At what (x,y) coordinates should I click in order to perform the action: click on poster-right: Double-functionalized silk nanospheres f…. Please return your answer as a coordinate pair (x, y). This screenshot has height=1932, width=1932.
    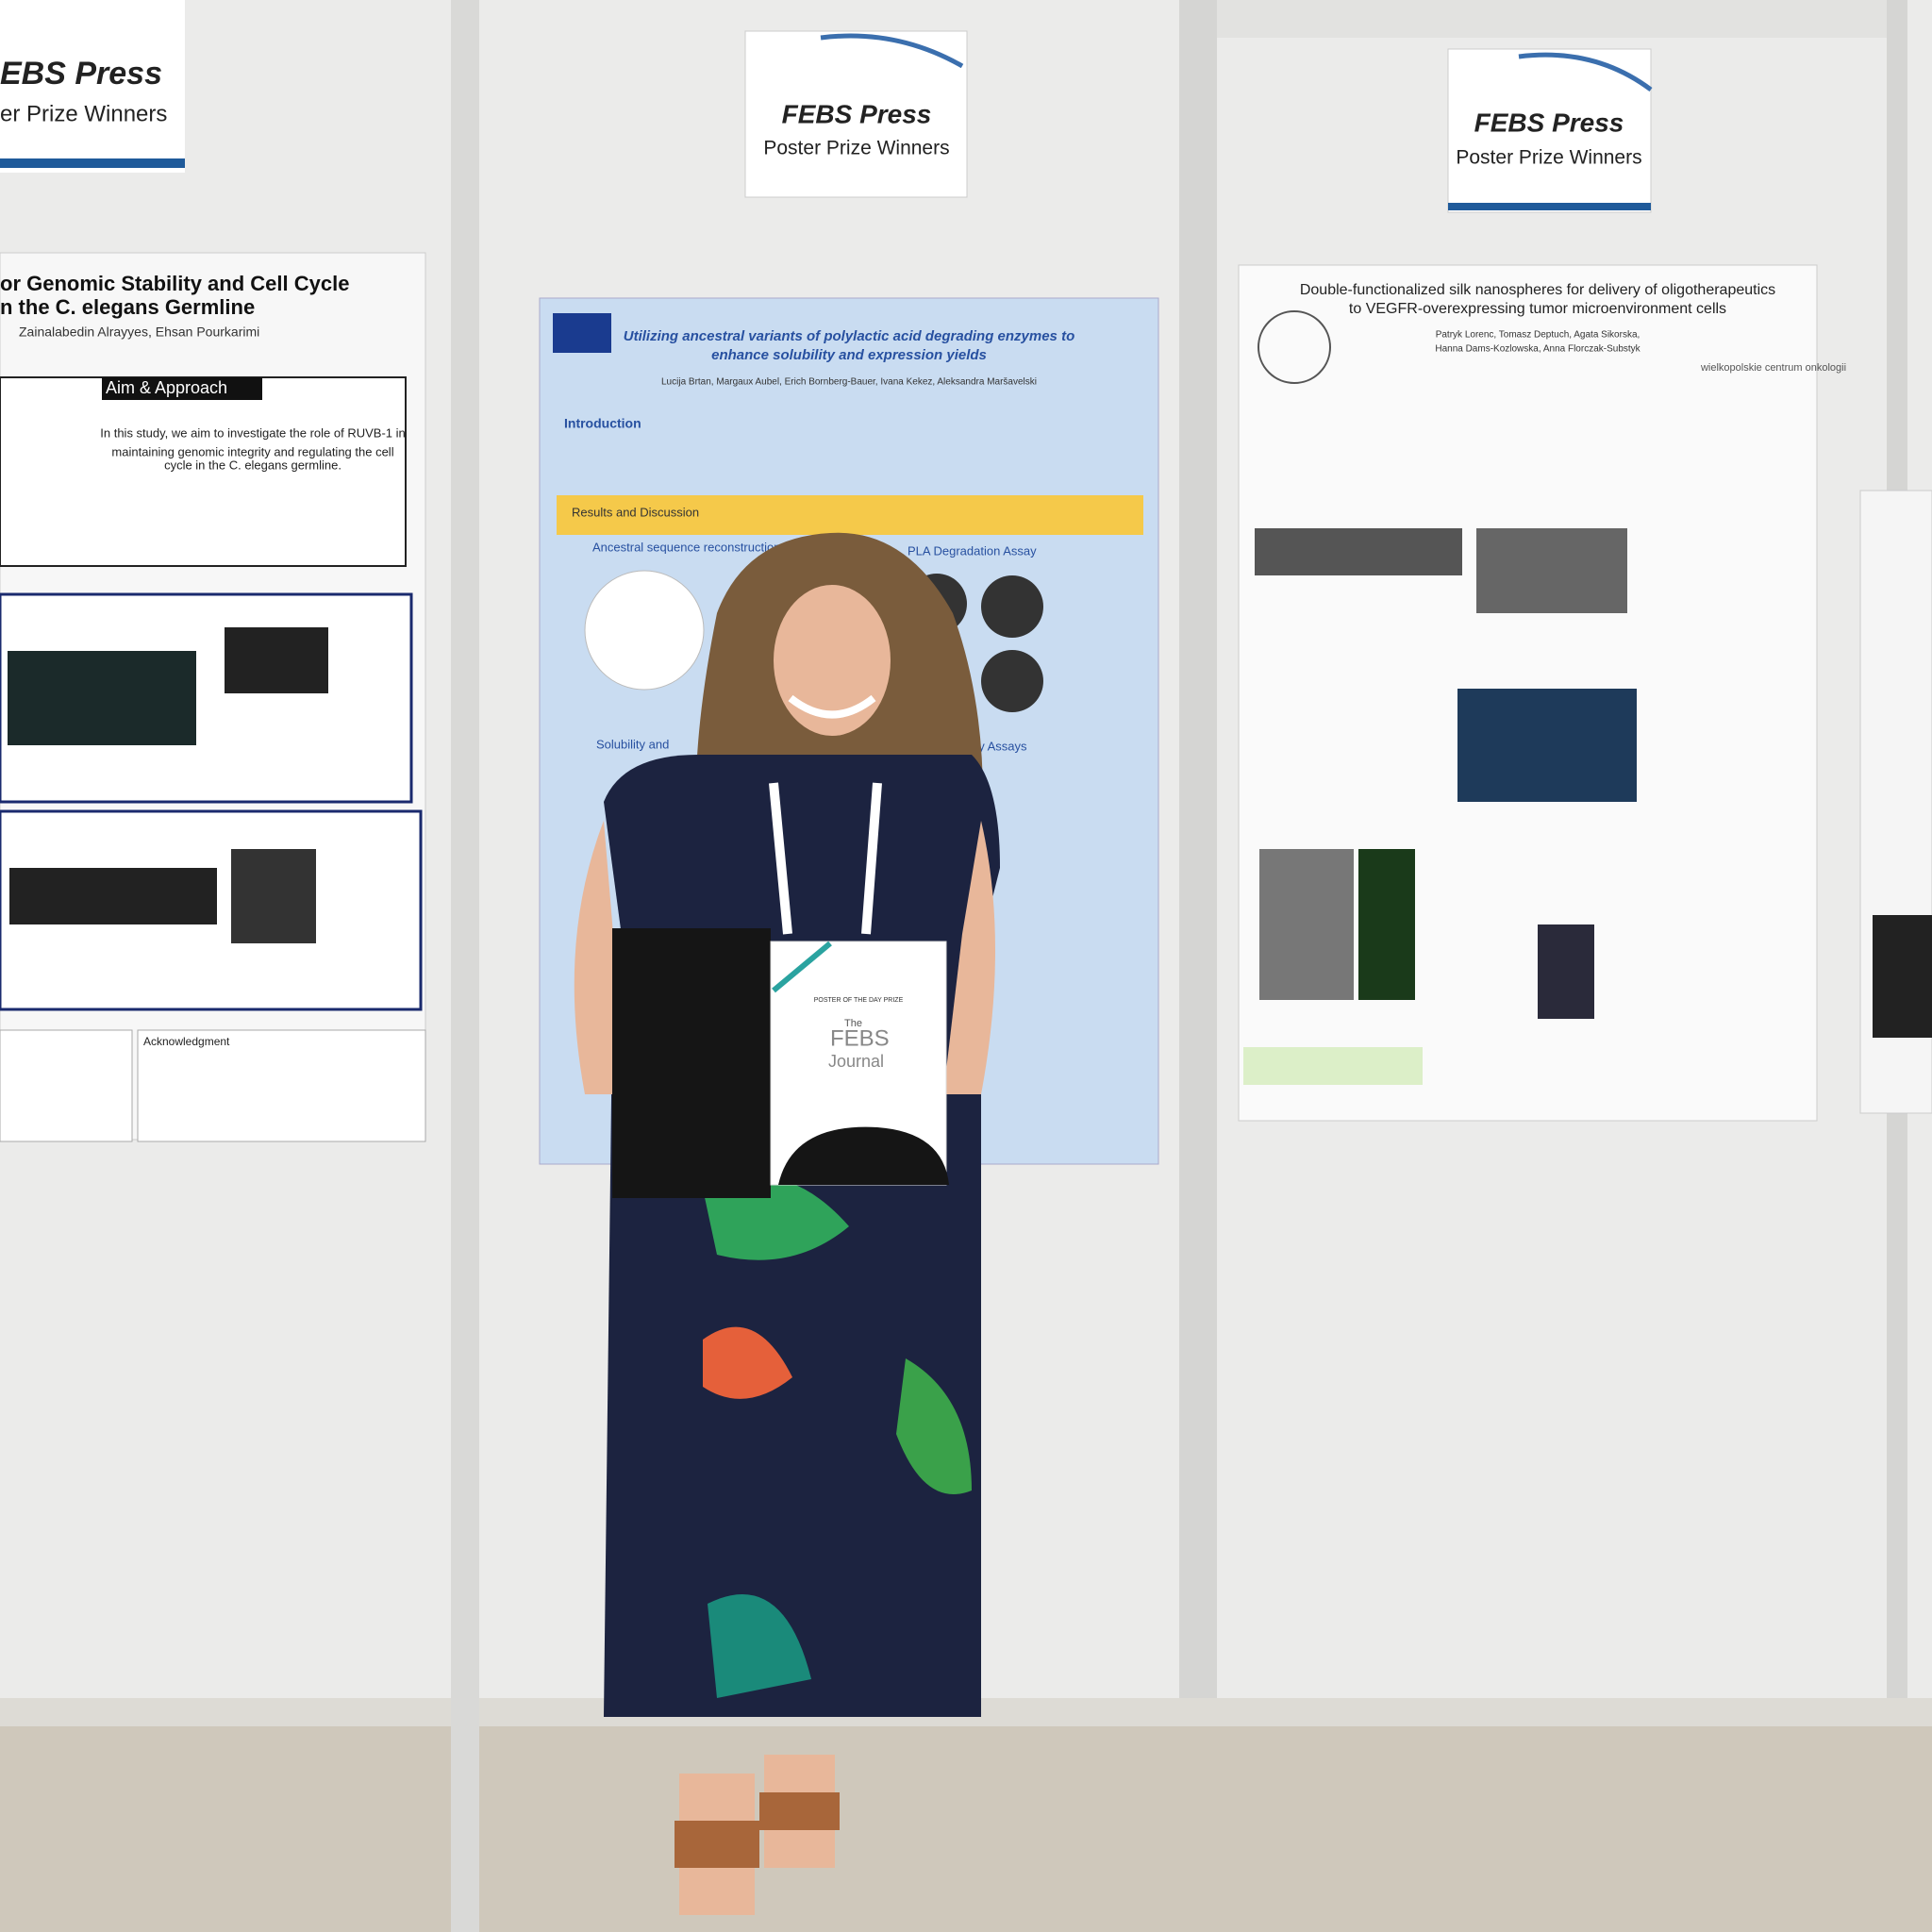
    Looking at the image, I should click on (1542, 693).